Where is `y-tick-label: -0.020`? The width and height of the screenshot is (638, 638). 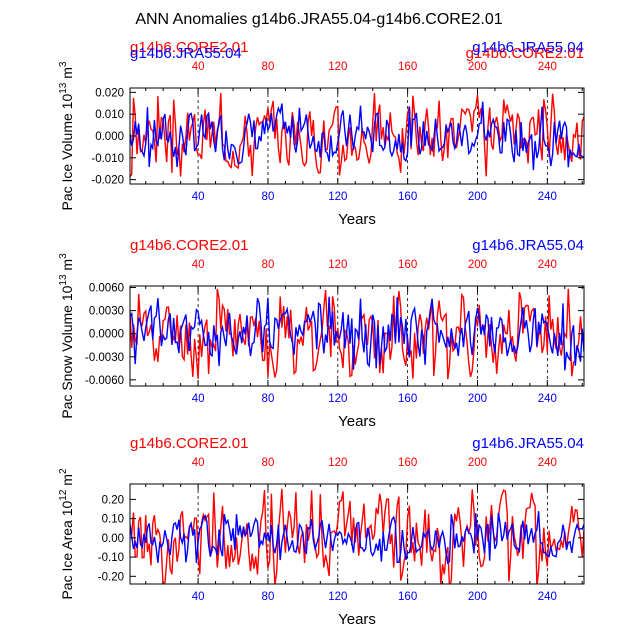
y-tick-label: -0.020 is located at coordinates (107, 181).